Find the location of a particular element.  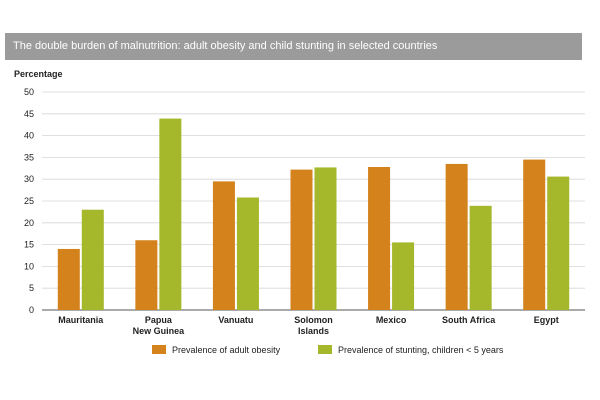

y-tick-label: 15 is located at coordinates (29, 245).